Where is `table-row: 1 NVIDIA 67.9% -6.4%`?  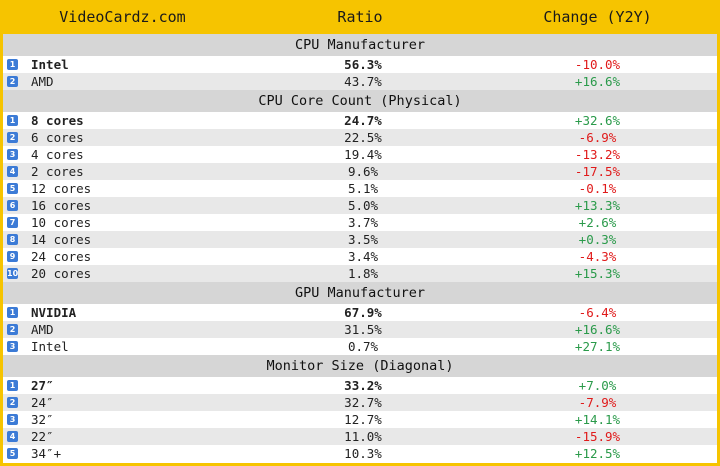 table-row: 1 NVIDIA 67.9% -6.4% is located at coordinates (360, 312).